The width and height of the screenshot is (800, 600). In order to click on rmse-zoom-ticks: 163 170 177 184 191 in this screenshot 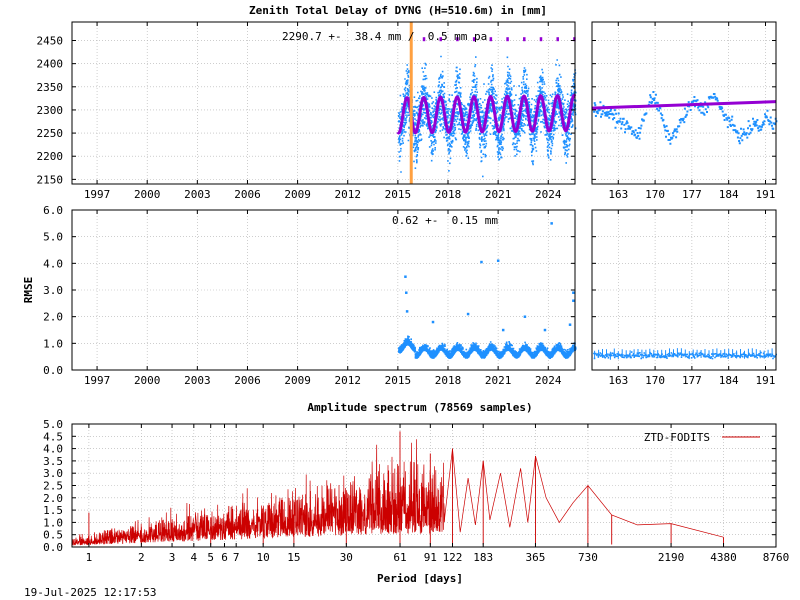, I will do `click(684, 298)`.